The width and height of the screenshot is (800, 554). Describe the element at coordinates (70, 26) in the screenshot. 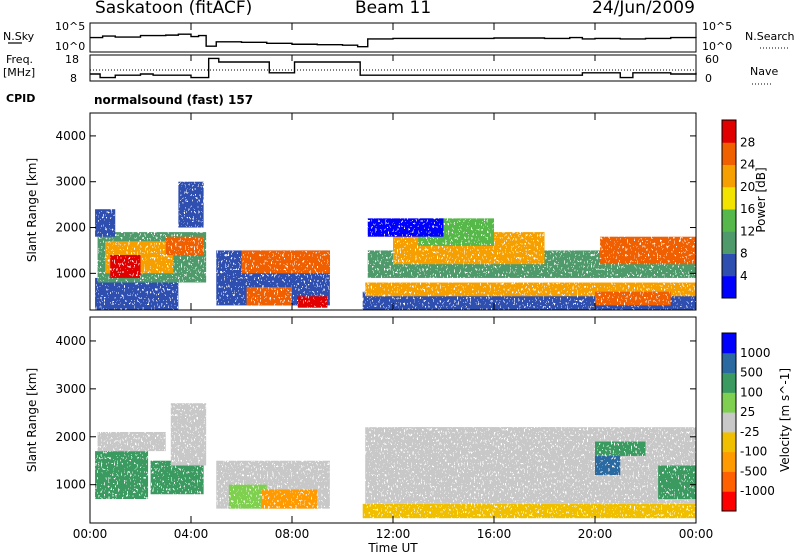

I see `noise-left-tick-top: 10^5` at that location.